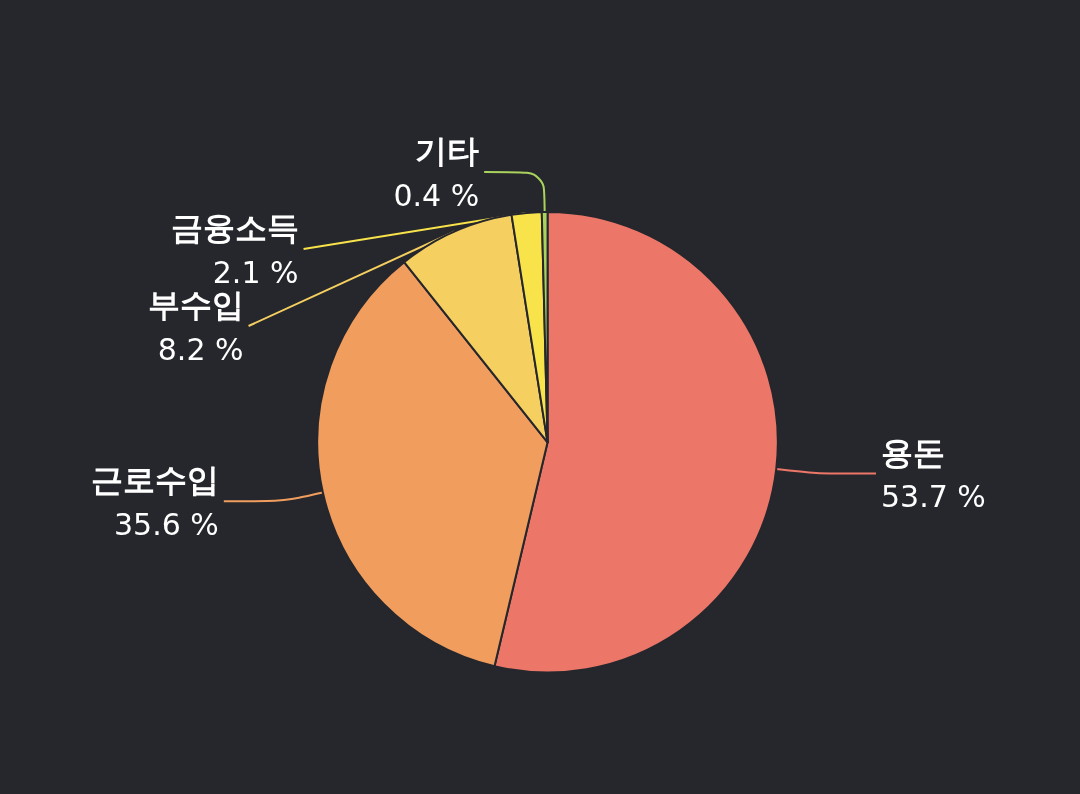  Describe the element at coordinates (154, 480) in the screenshot. I see `slice-label: 근로수입` at that location.